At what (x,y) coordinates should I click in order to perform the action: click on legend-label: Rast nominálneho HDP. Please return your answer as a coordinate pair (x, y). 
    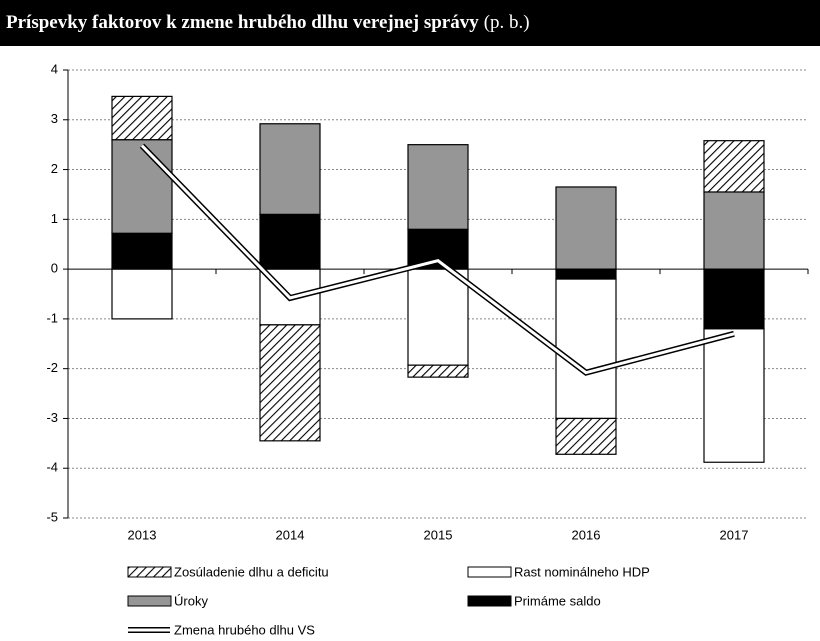
    Looking at the image, I should click on (582, 571).